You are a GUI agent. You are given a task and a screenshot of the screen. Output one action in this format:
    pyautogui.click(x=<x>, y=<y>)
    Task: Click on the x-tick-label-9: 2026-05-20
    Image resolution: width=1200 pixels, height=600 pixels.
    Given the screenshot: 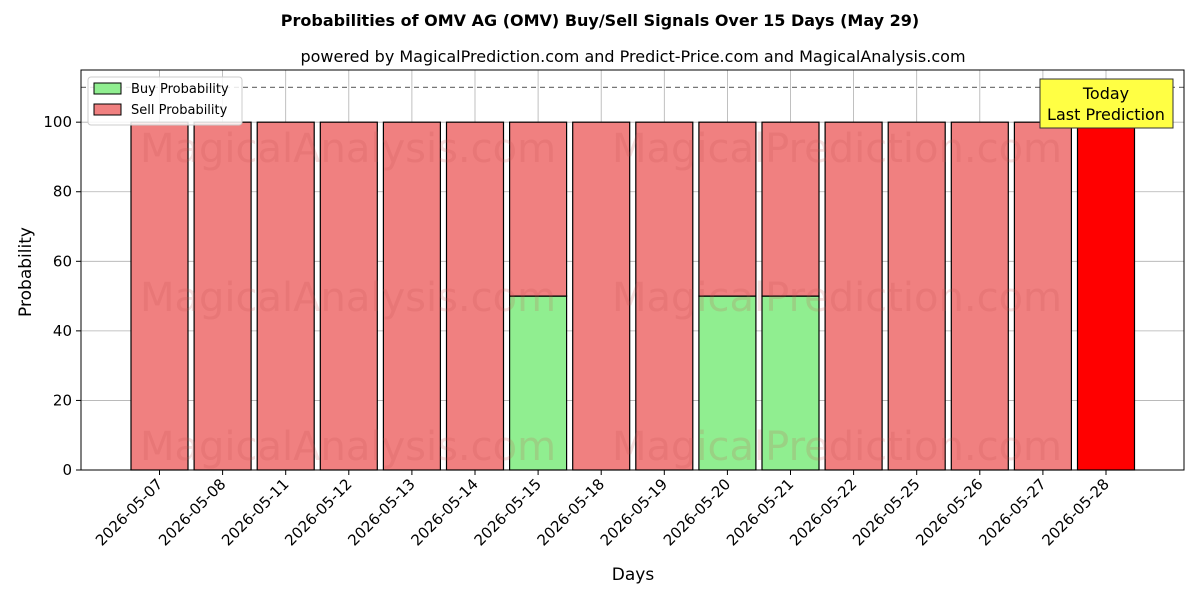 What is the action you would take?
    pyautogui.click(x=697, y=512)
    